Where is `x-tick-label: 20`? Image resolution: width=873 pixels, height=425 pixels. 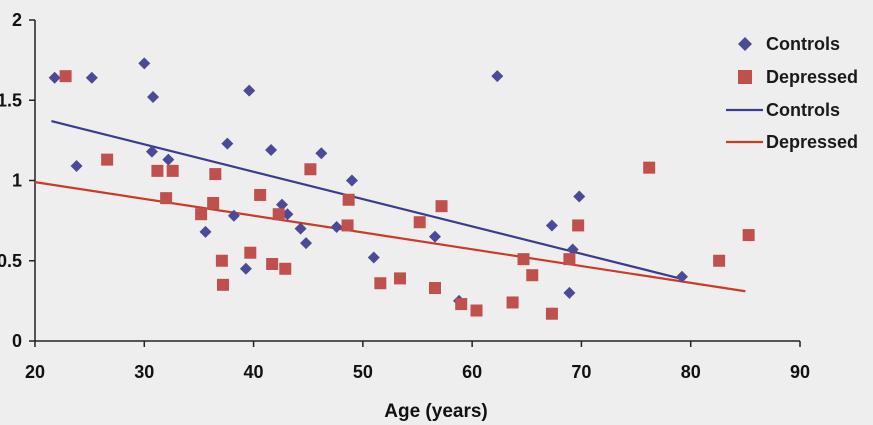 x-tick-label: 20 is located at coordinates (35, 372).